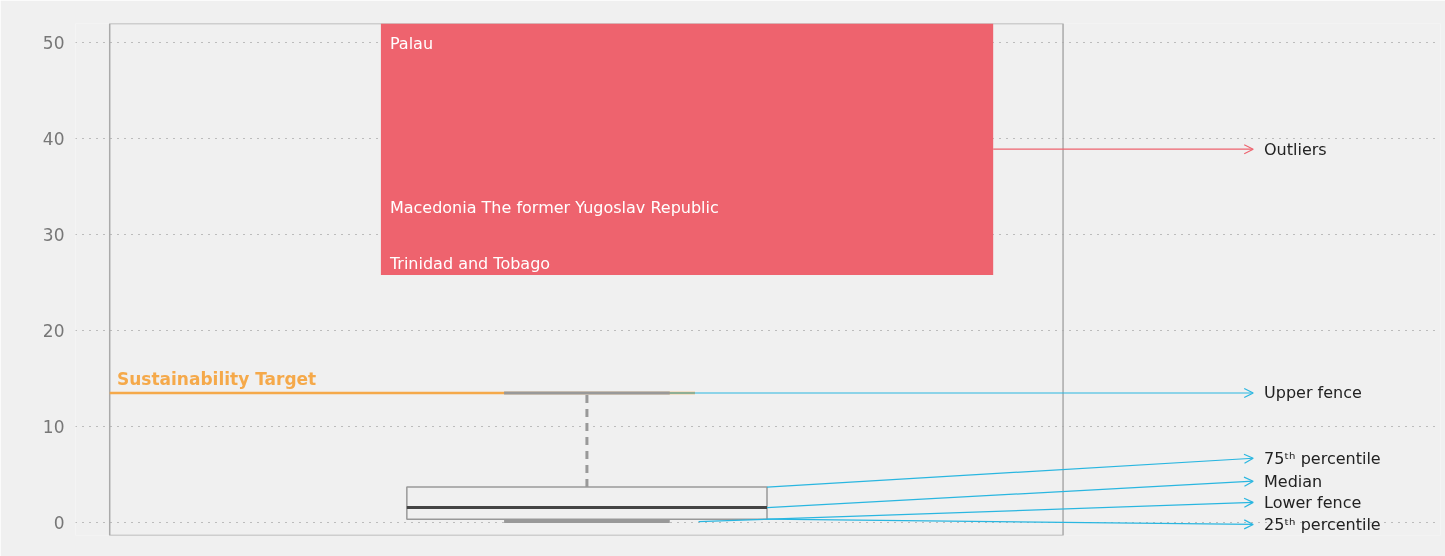 The height and width of the screenshot is (556, 1445). I want to click on annotation: 25ᵗʰ percentile, so click(1322, 524).